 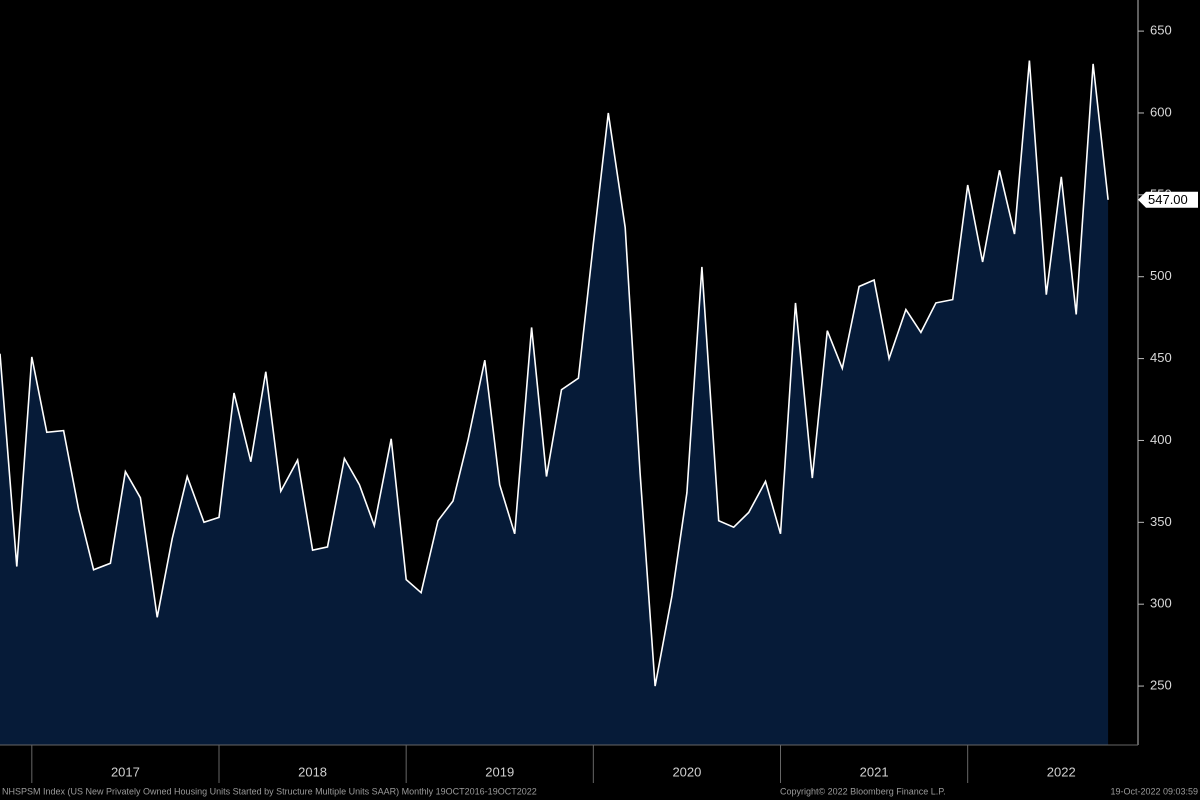 I want to click on y-tick-label: 500, so click(x=1161, y=275).